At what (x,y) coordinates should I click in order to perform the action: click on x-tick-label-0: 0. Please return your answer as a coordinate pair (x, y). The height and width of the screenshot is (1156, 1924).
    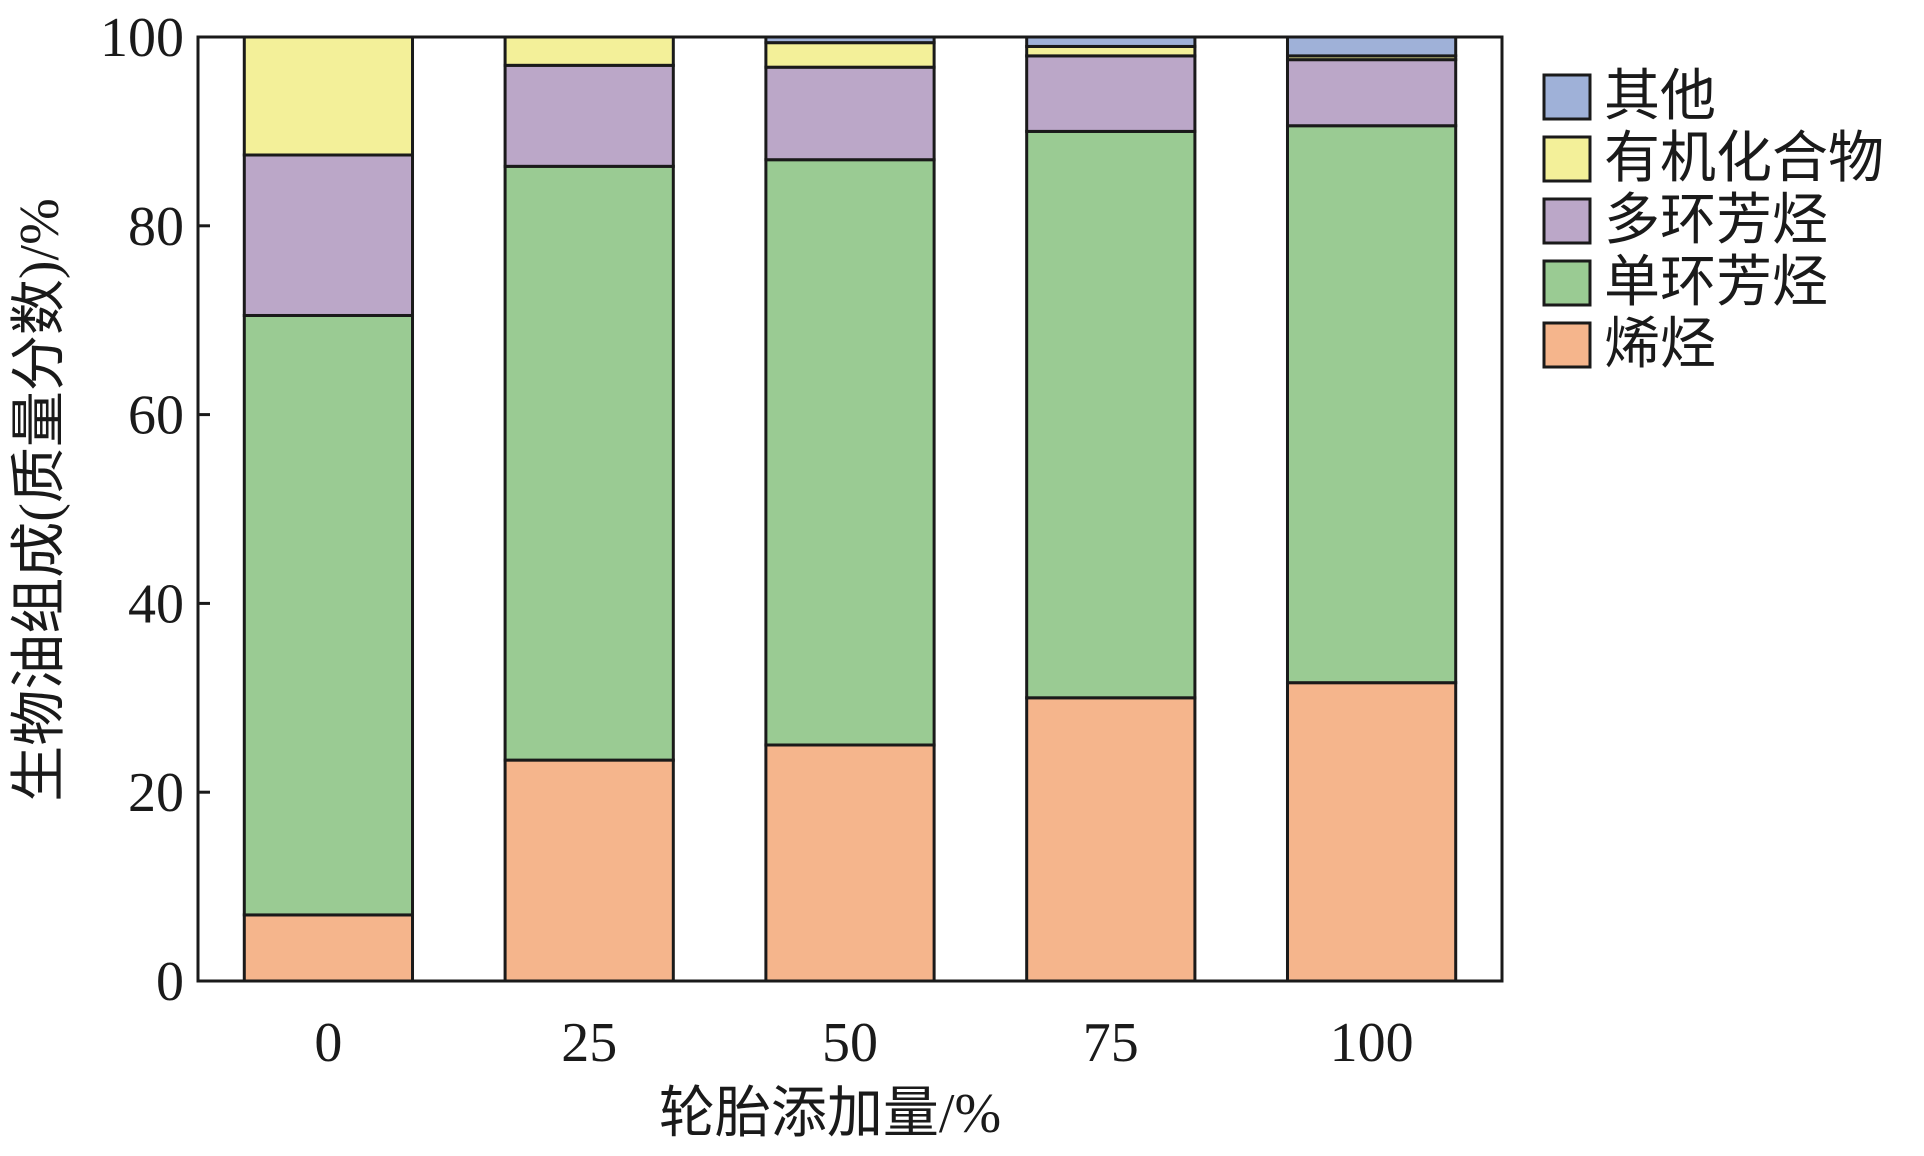
    Looking at the image, I should click on (328, 1043).